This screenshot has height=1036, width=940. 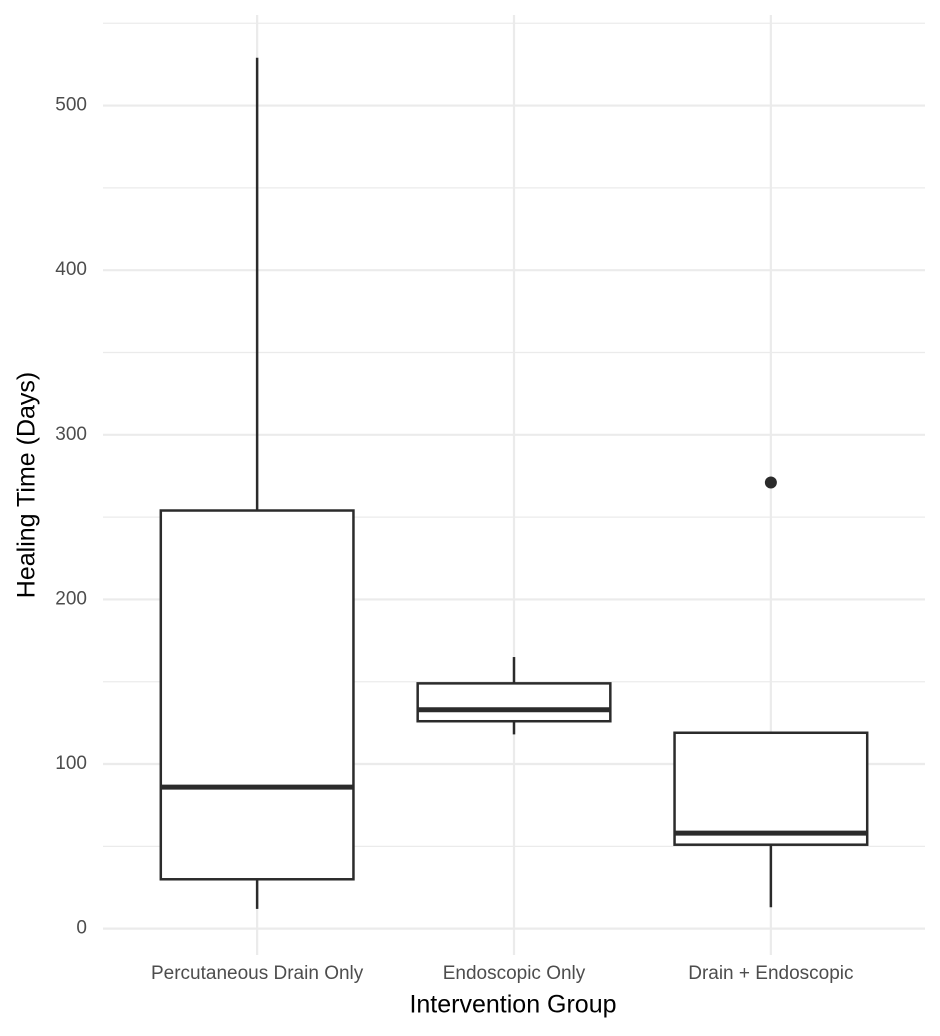 What do you see at coordinates (71, 269) in the screenshot?
I see `y-tick-label: 400` at bounding box center [71, 269].